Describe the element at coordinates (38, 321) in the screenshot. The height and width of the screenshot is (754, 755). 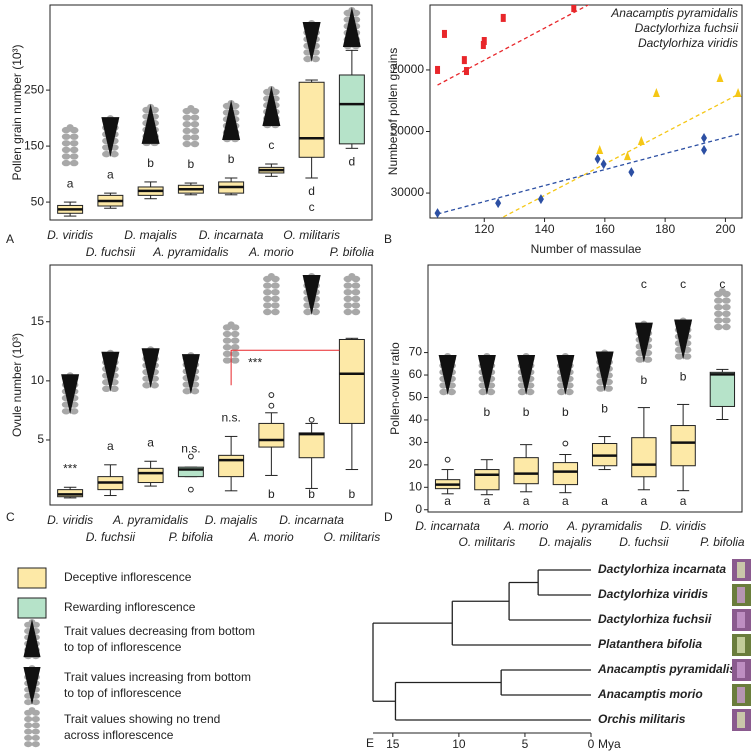
I see `y-tick-label: 15` at that location.